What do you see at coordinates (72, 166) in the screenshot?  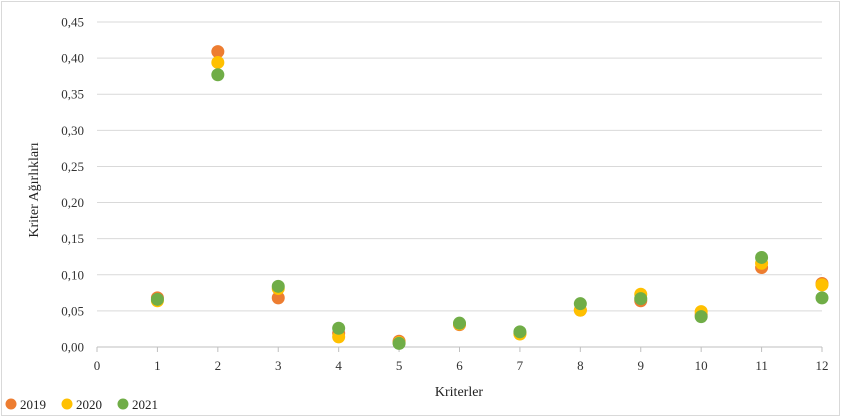 I see `y-tick-label: 0,25` at bounding box center [72, 166].